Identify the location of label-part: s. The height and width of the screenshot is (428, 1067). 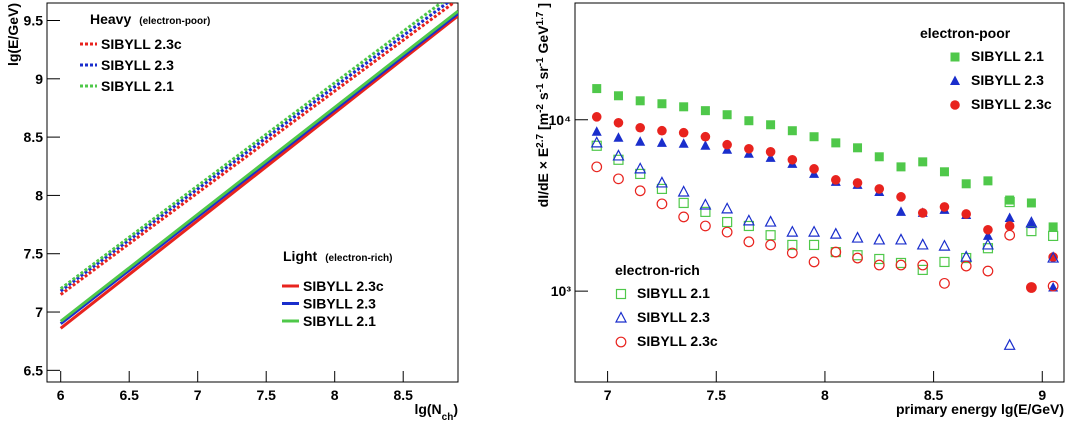
(543, 98).